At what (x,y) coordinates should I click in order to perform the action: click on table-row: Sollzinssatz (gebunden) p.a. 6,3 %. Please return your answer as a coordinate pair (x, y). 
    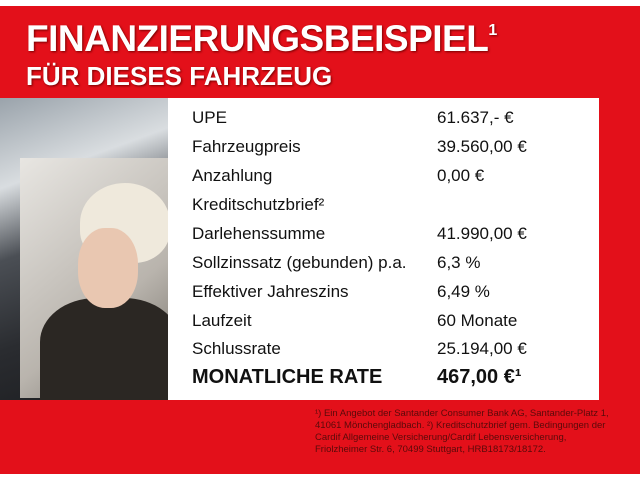
    Looking at the image, I should click on (392, 267).